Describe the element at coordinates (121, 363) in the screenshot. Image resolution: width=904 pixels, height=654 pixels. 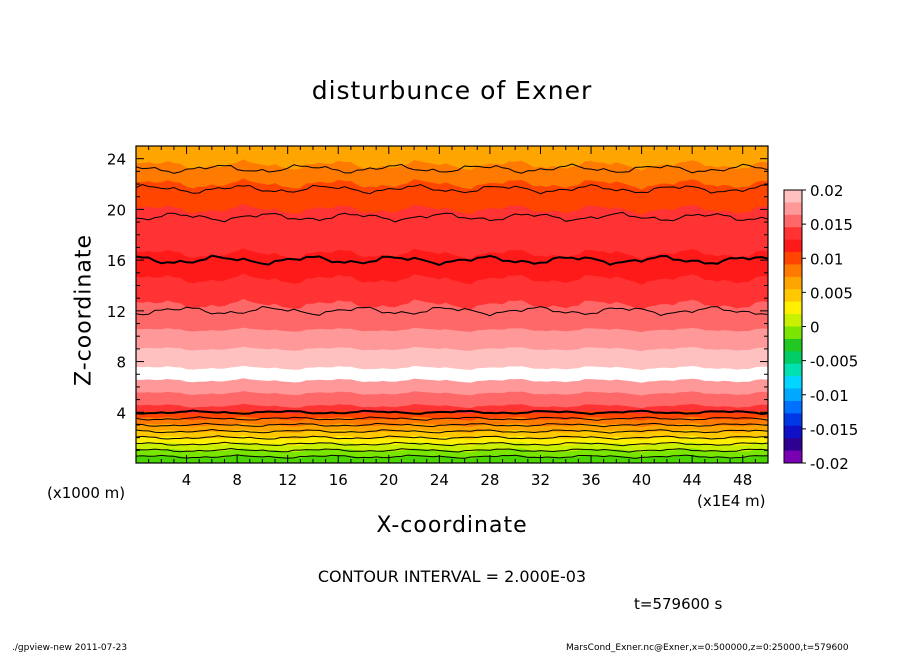
I see `y-tick-label: 8` at that location.